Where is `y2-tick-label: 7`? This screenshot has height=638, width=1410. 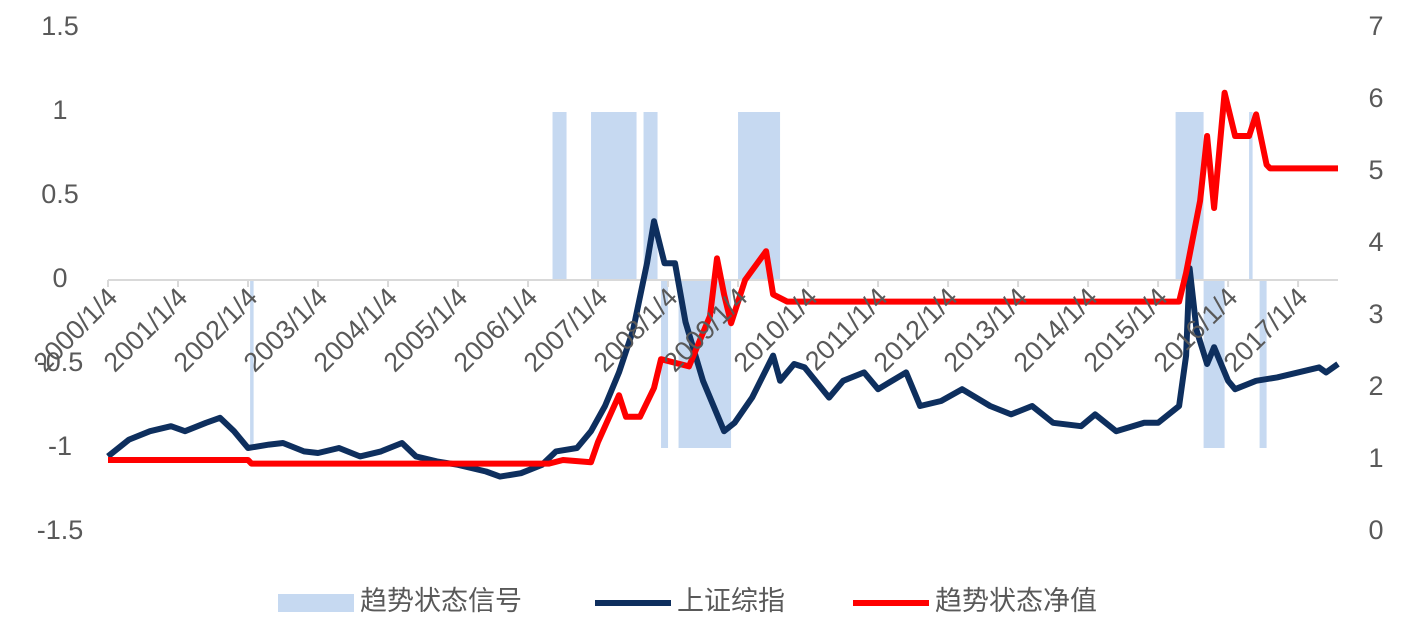 y2-tick-label: 7 is located at coordinates (1375, 26).